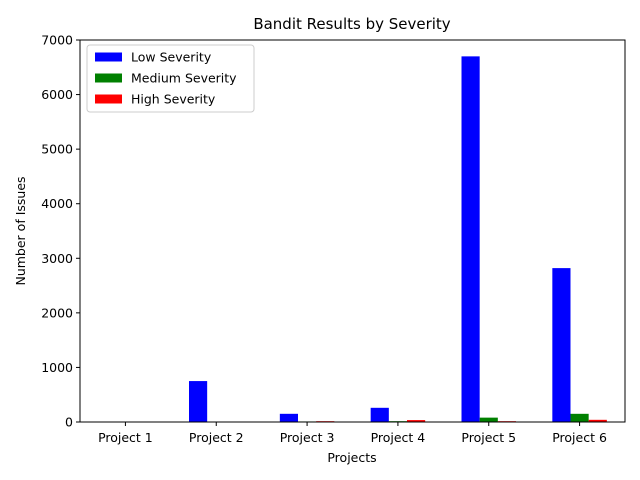 The height and width of the screenshot is (480, 640). Describe the element at coordinates (398, 437) in the screenshot. I see `x-tick-label: Project 4` at that location.